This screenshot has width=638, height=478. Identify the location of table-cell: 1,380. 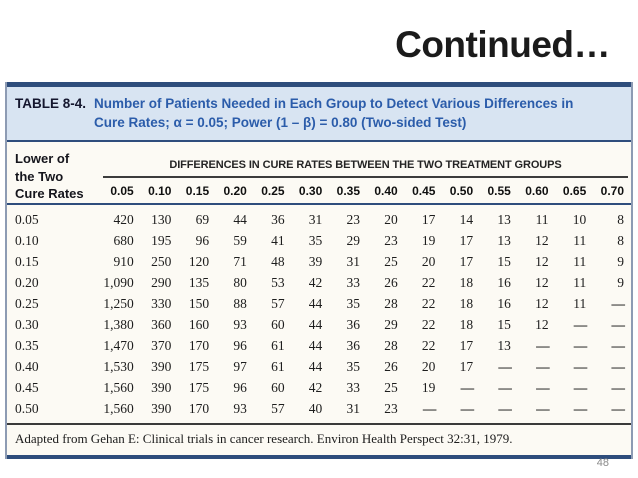
(118, 325).